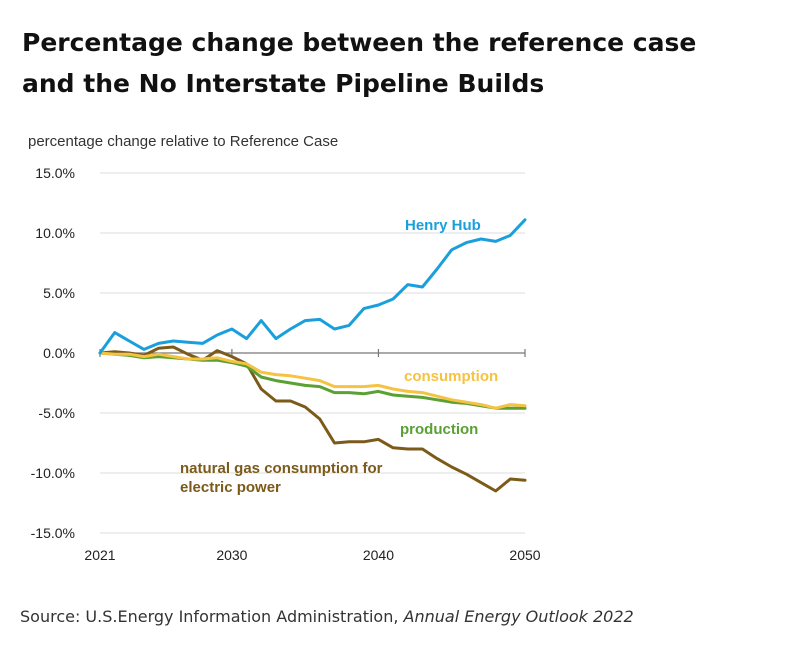  Describe the element at coordinates (56, 413) in the screenshot. I see `y-tick-label: -5.0%` at that location.